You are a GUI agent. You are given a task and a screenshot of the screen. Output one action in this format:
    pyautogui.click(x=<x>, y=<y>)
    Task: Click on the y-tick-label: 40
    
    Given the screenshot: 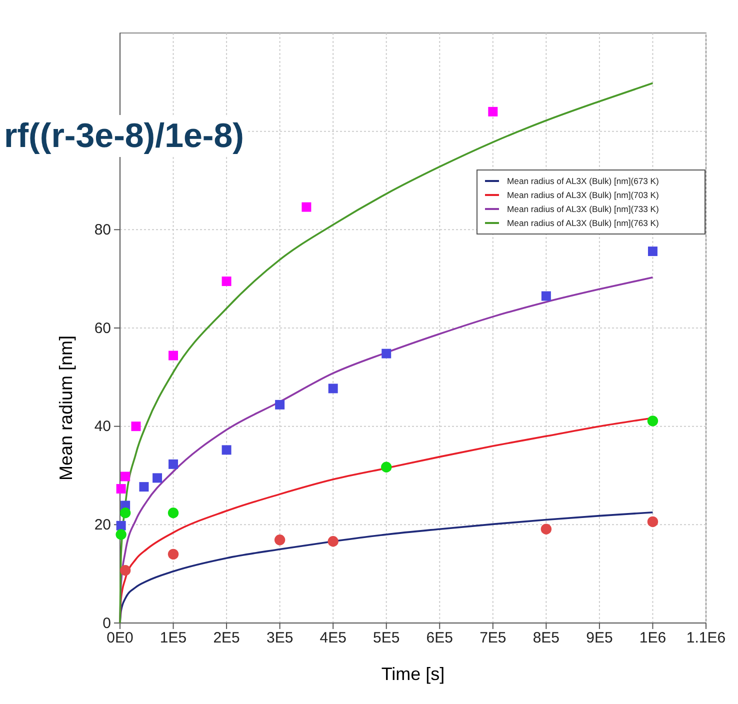 What is the action you would take?
    pyautogui.click(x=102, y=427)
    